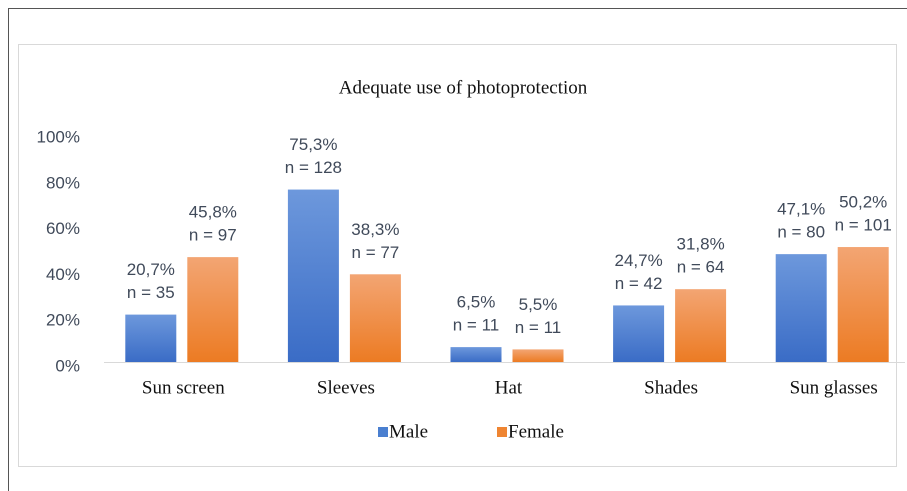  Describe the element at coordinates (801, 209) in the screenshot. I see `value-label: 47,1%` at that location.